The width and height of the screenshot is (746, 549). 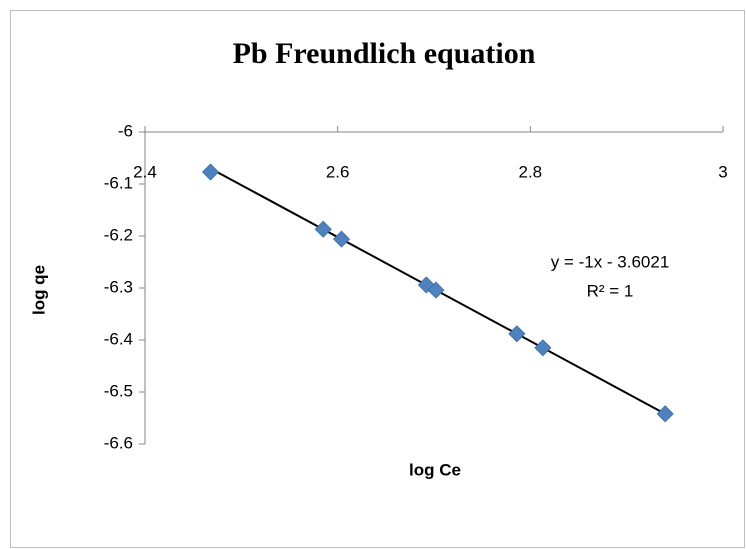 I want to click on chart-title: Pb Freundlich equation, so click(x=384, y=53).